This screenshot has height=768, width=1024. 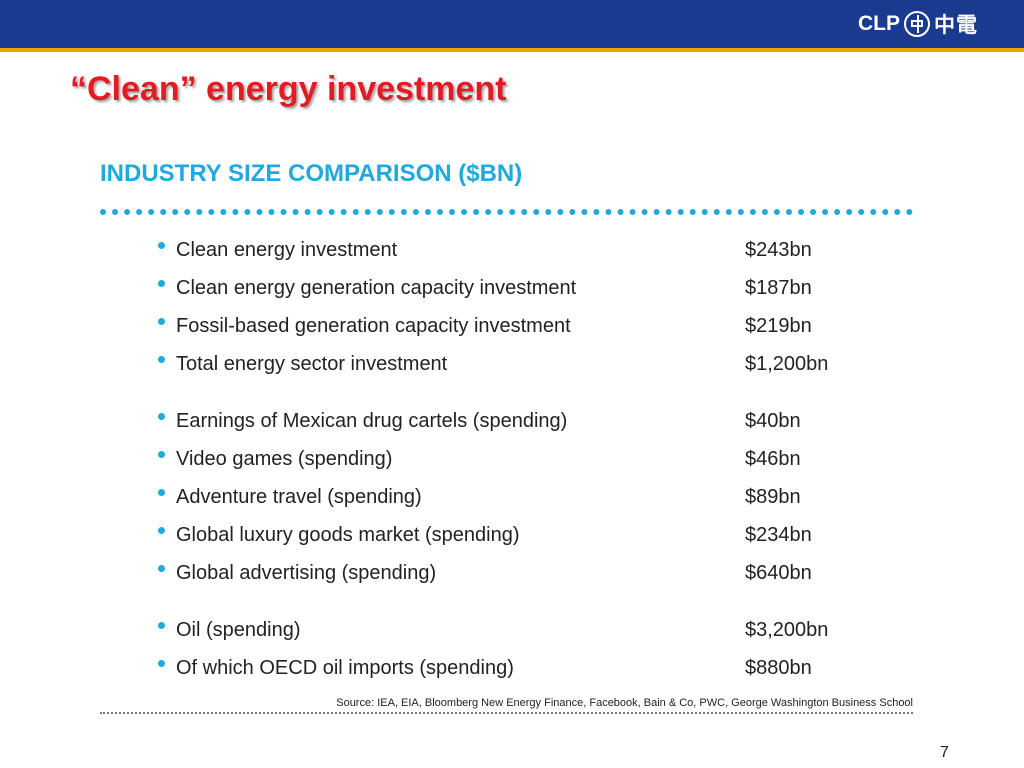 I want to click on page-number: 7, so click(x=944, y=752).